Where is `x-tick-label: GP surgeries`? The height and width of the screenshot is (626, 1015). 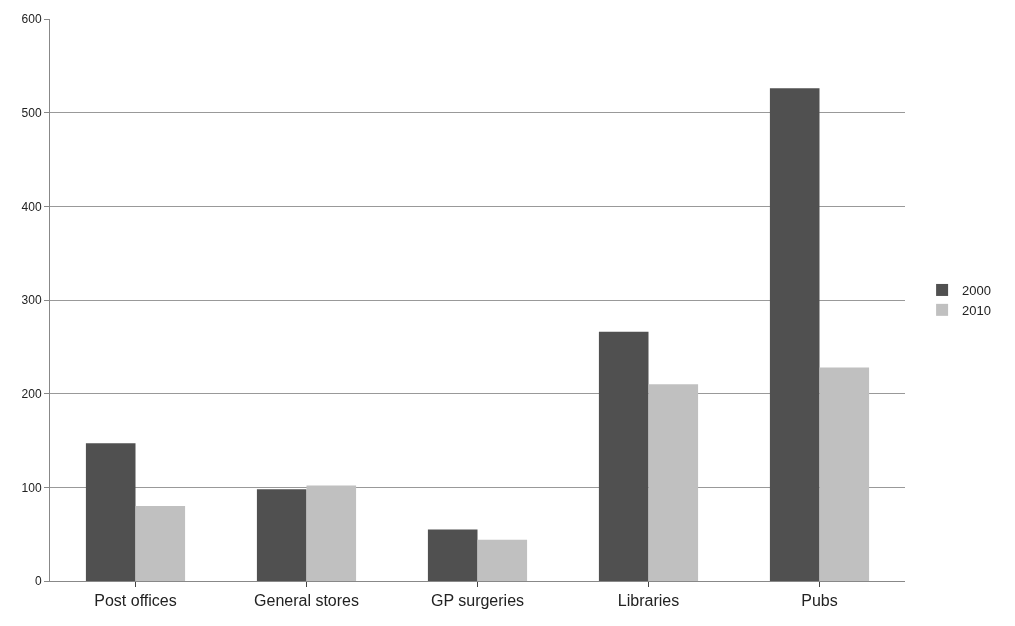
x-tick-label: GP surgeries is located at coordinates (477, 601).